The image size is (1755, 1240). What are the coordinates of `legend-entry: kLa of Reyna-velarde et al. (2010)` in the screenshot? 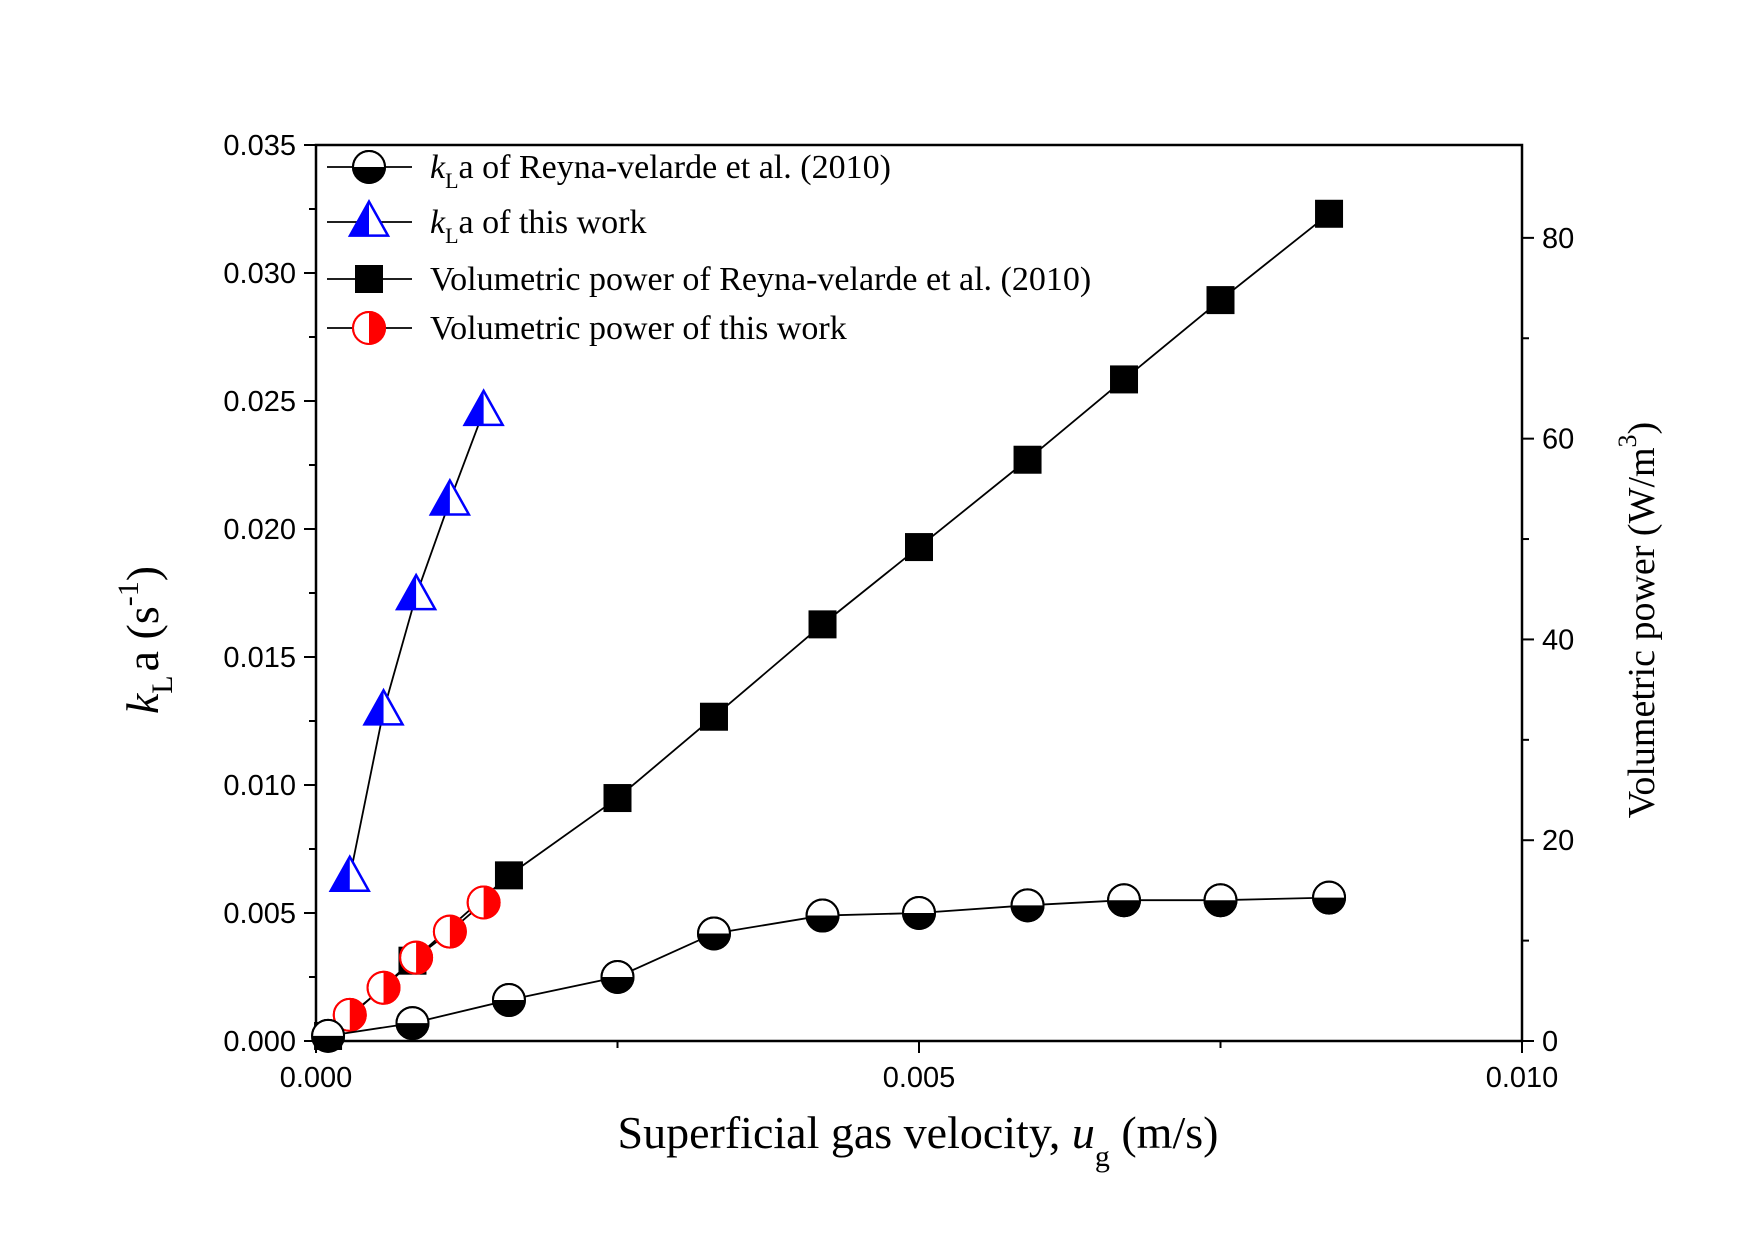 It's located at (609, 171).